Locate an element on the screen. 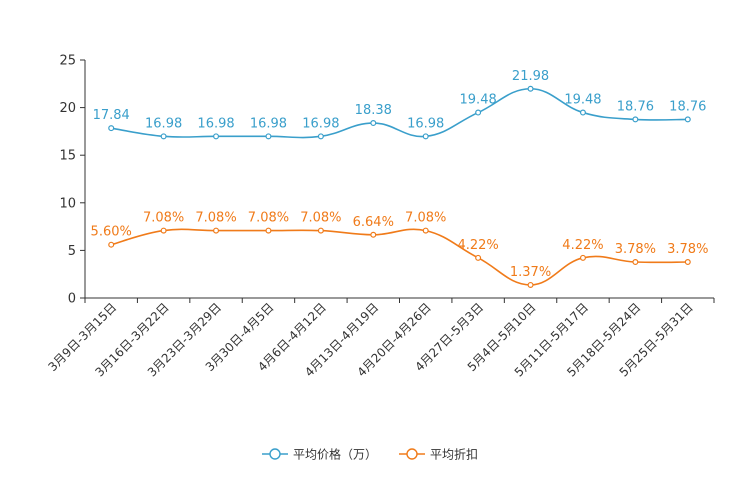 This screenshot has height=496, width=744. series-line-avg-price is located at coordinates (399, 113).